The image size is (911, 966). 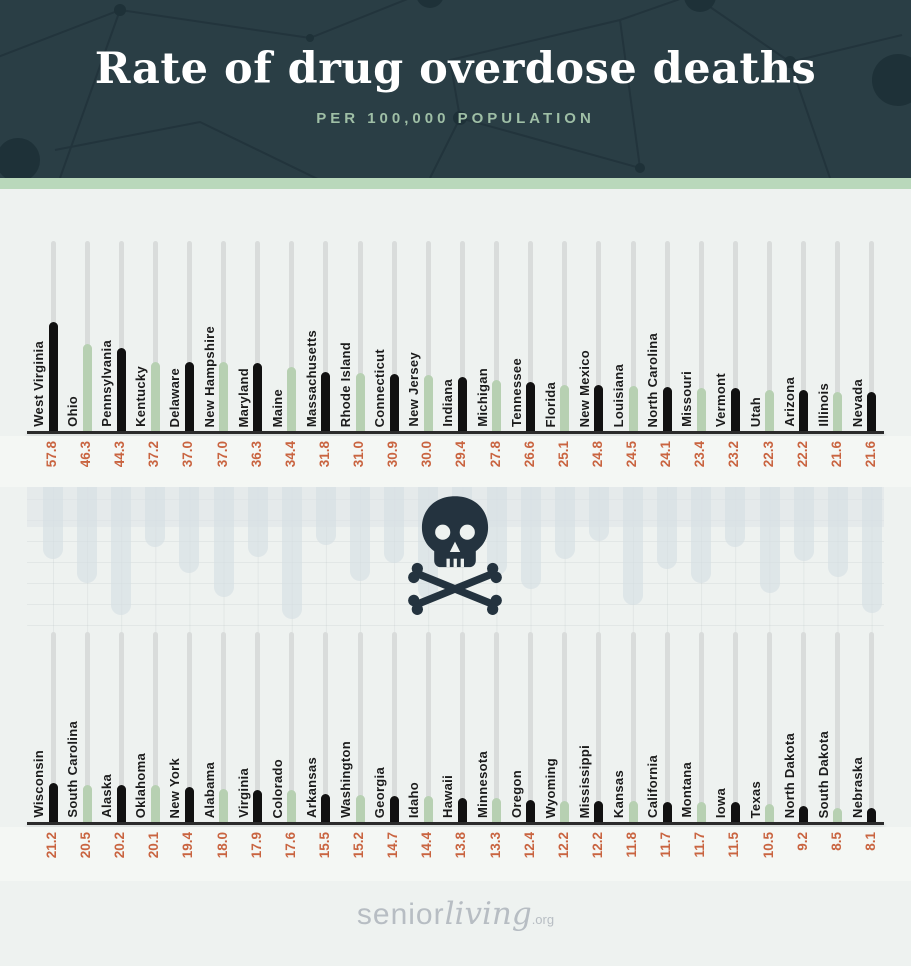 What do you see at coordinates (770, 337) in the screenshot?
I see `bar-track-utah` at bounding box center [770, 337].